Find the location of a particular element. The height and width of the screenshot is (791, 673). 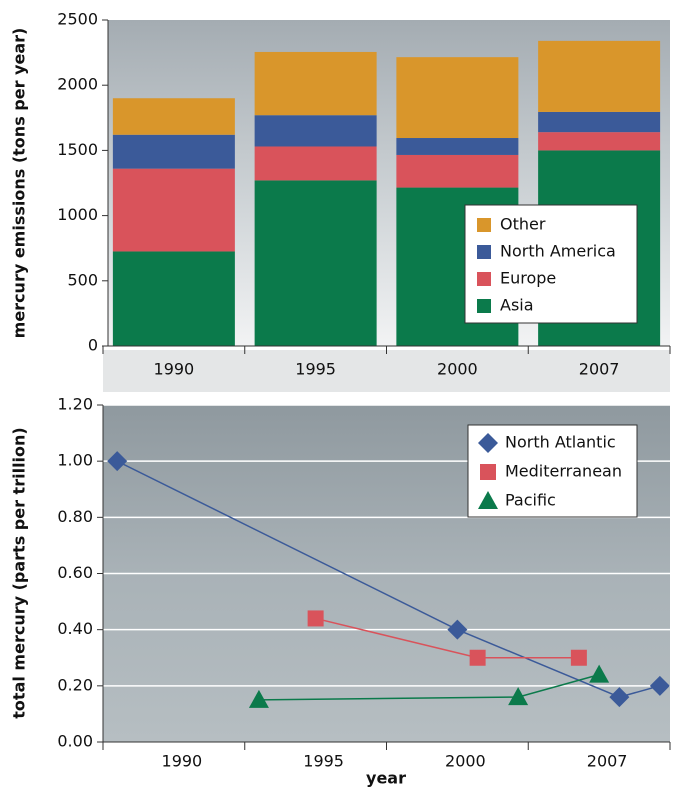

x-axis-title: year is located at coordinates (386, 778).